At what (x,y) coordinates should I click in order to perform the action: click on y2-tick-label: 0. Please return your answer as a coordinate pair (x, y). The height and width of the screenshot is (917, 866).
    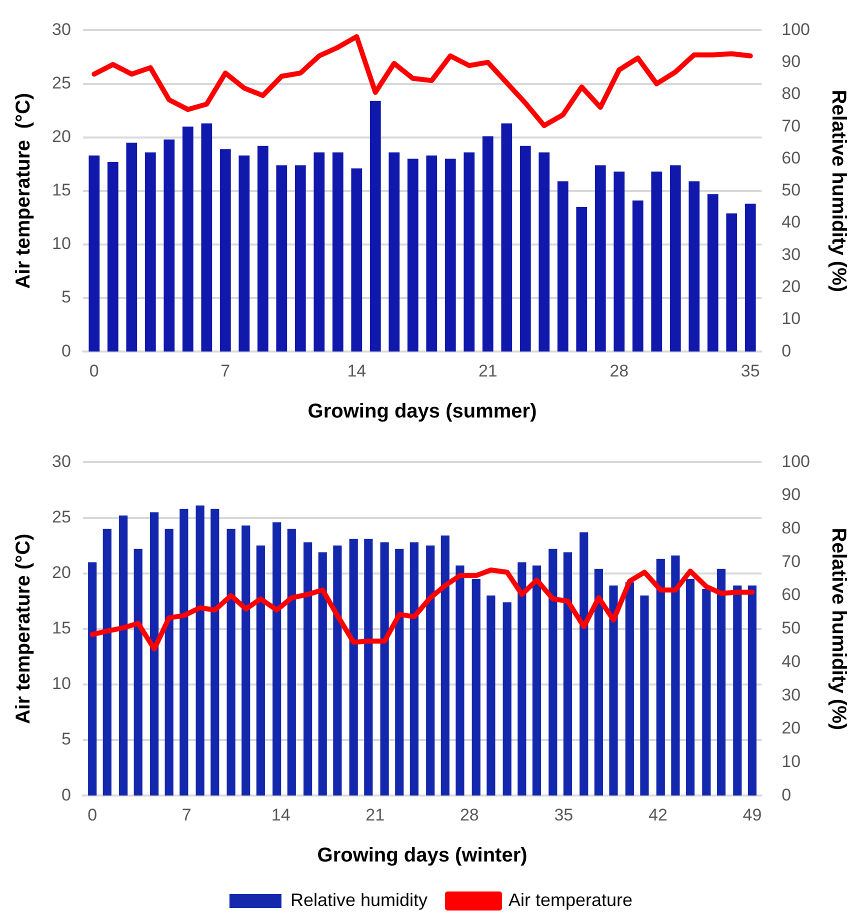
    Looking at the image, I should click on (787, 350).